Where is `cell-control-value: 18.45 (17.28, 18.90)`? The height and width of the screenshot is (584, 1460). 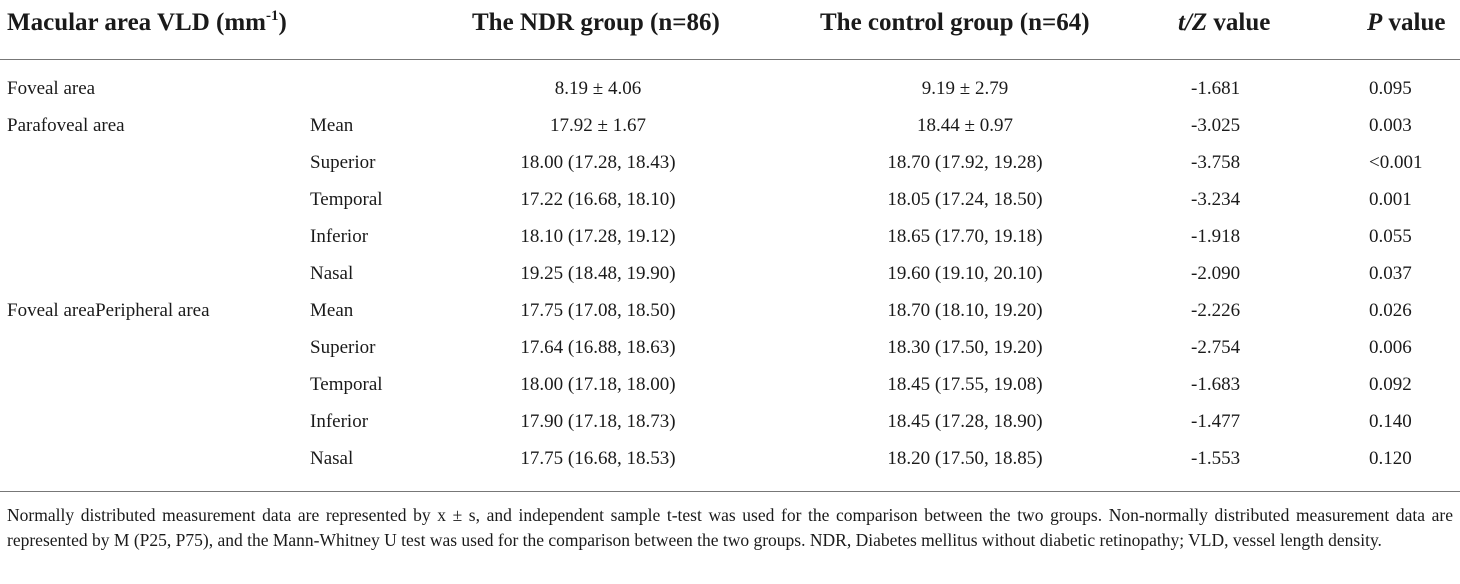
cell-control-value: 18.45 (17.28, 18.90) is located at coordinates (965, 421).